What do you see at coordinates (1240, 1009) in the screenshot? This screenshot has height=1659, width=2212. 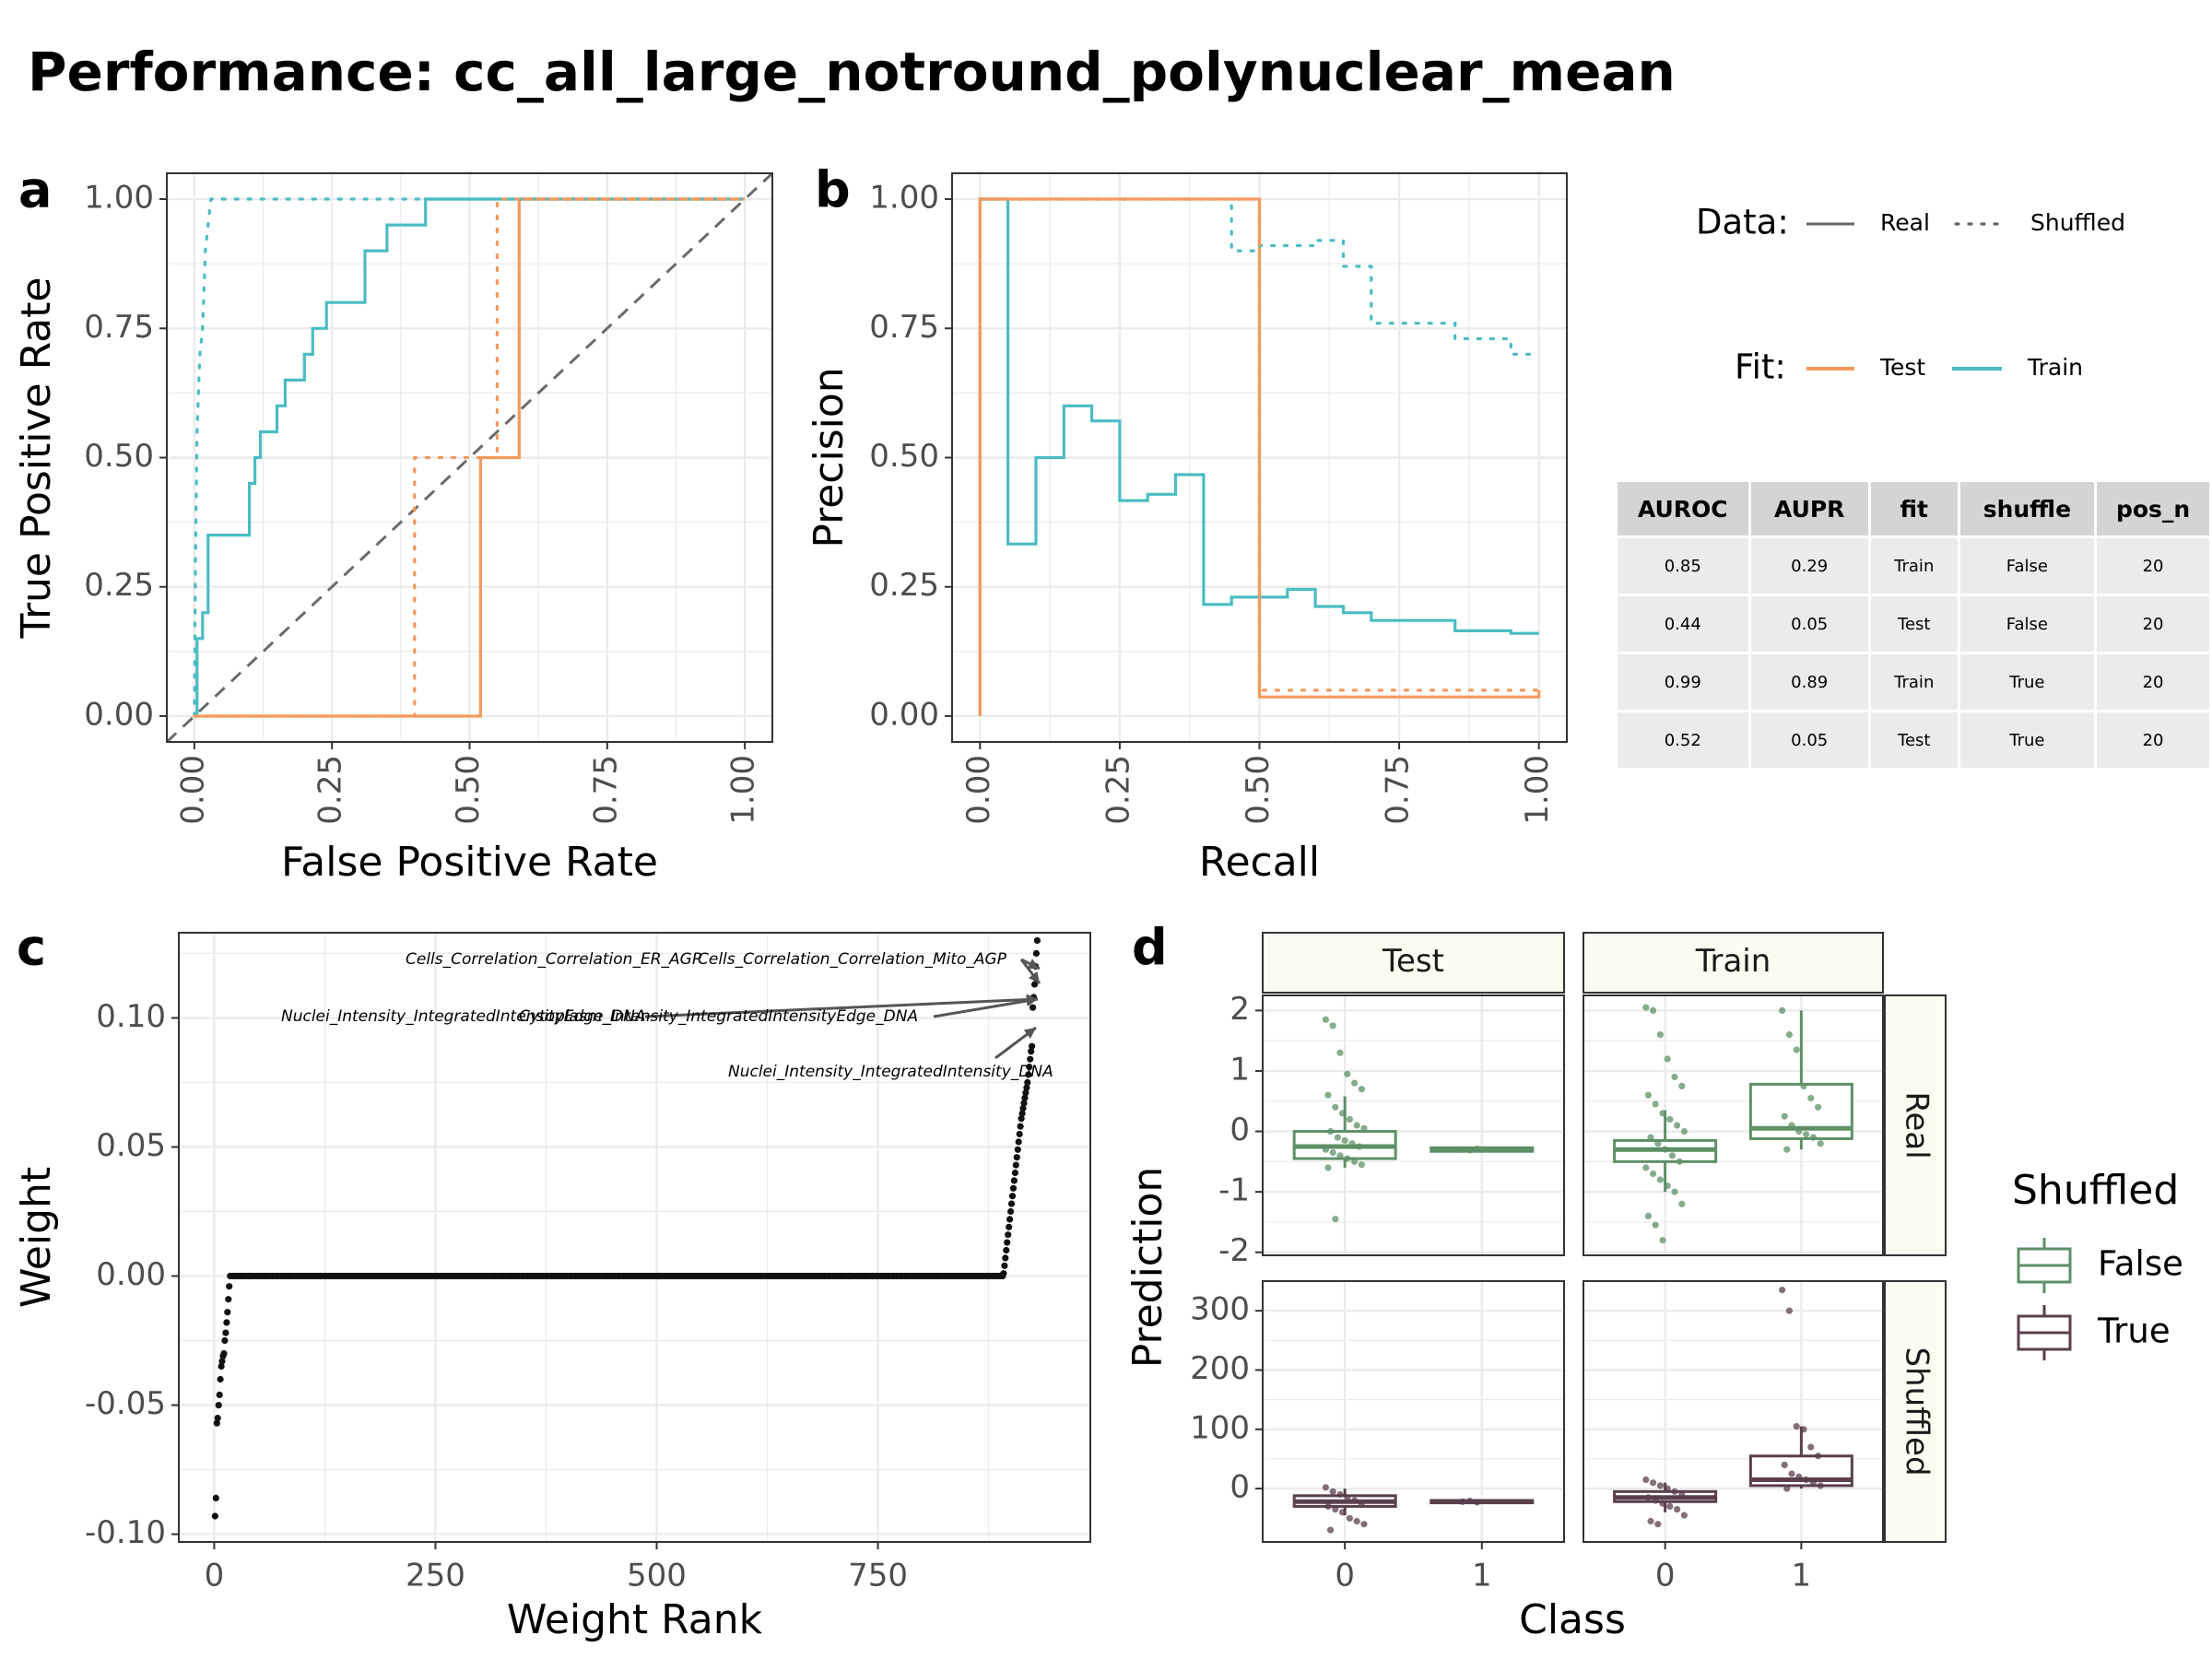 I see `y-tick-label: 2` at bounding box center [1240, 1009].